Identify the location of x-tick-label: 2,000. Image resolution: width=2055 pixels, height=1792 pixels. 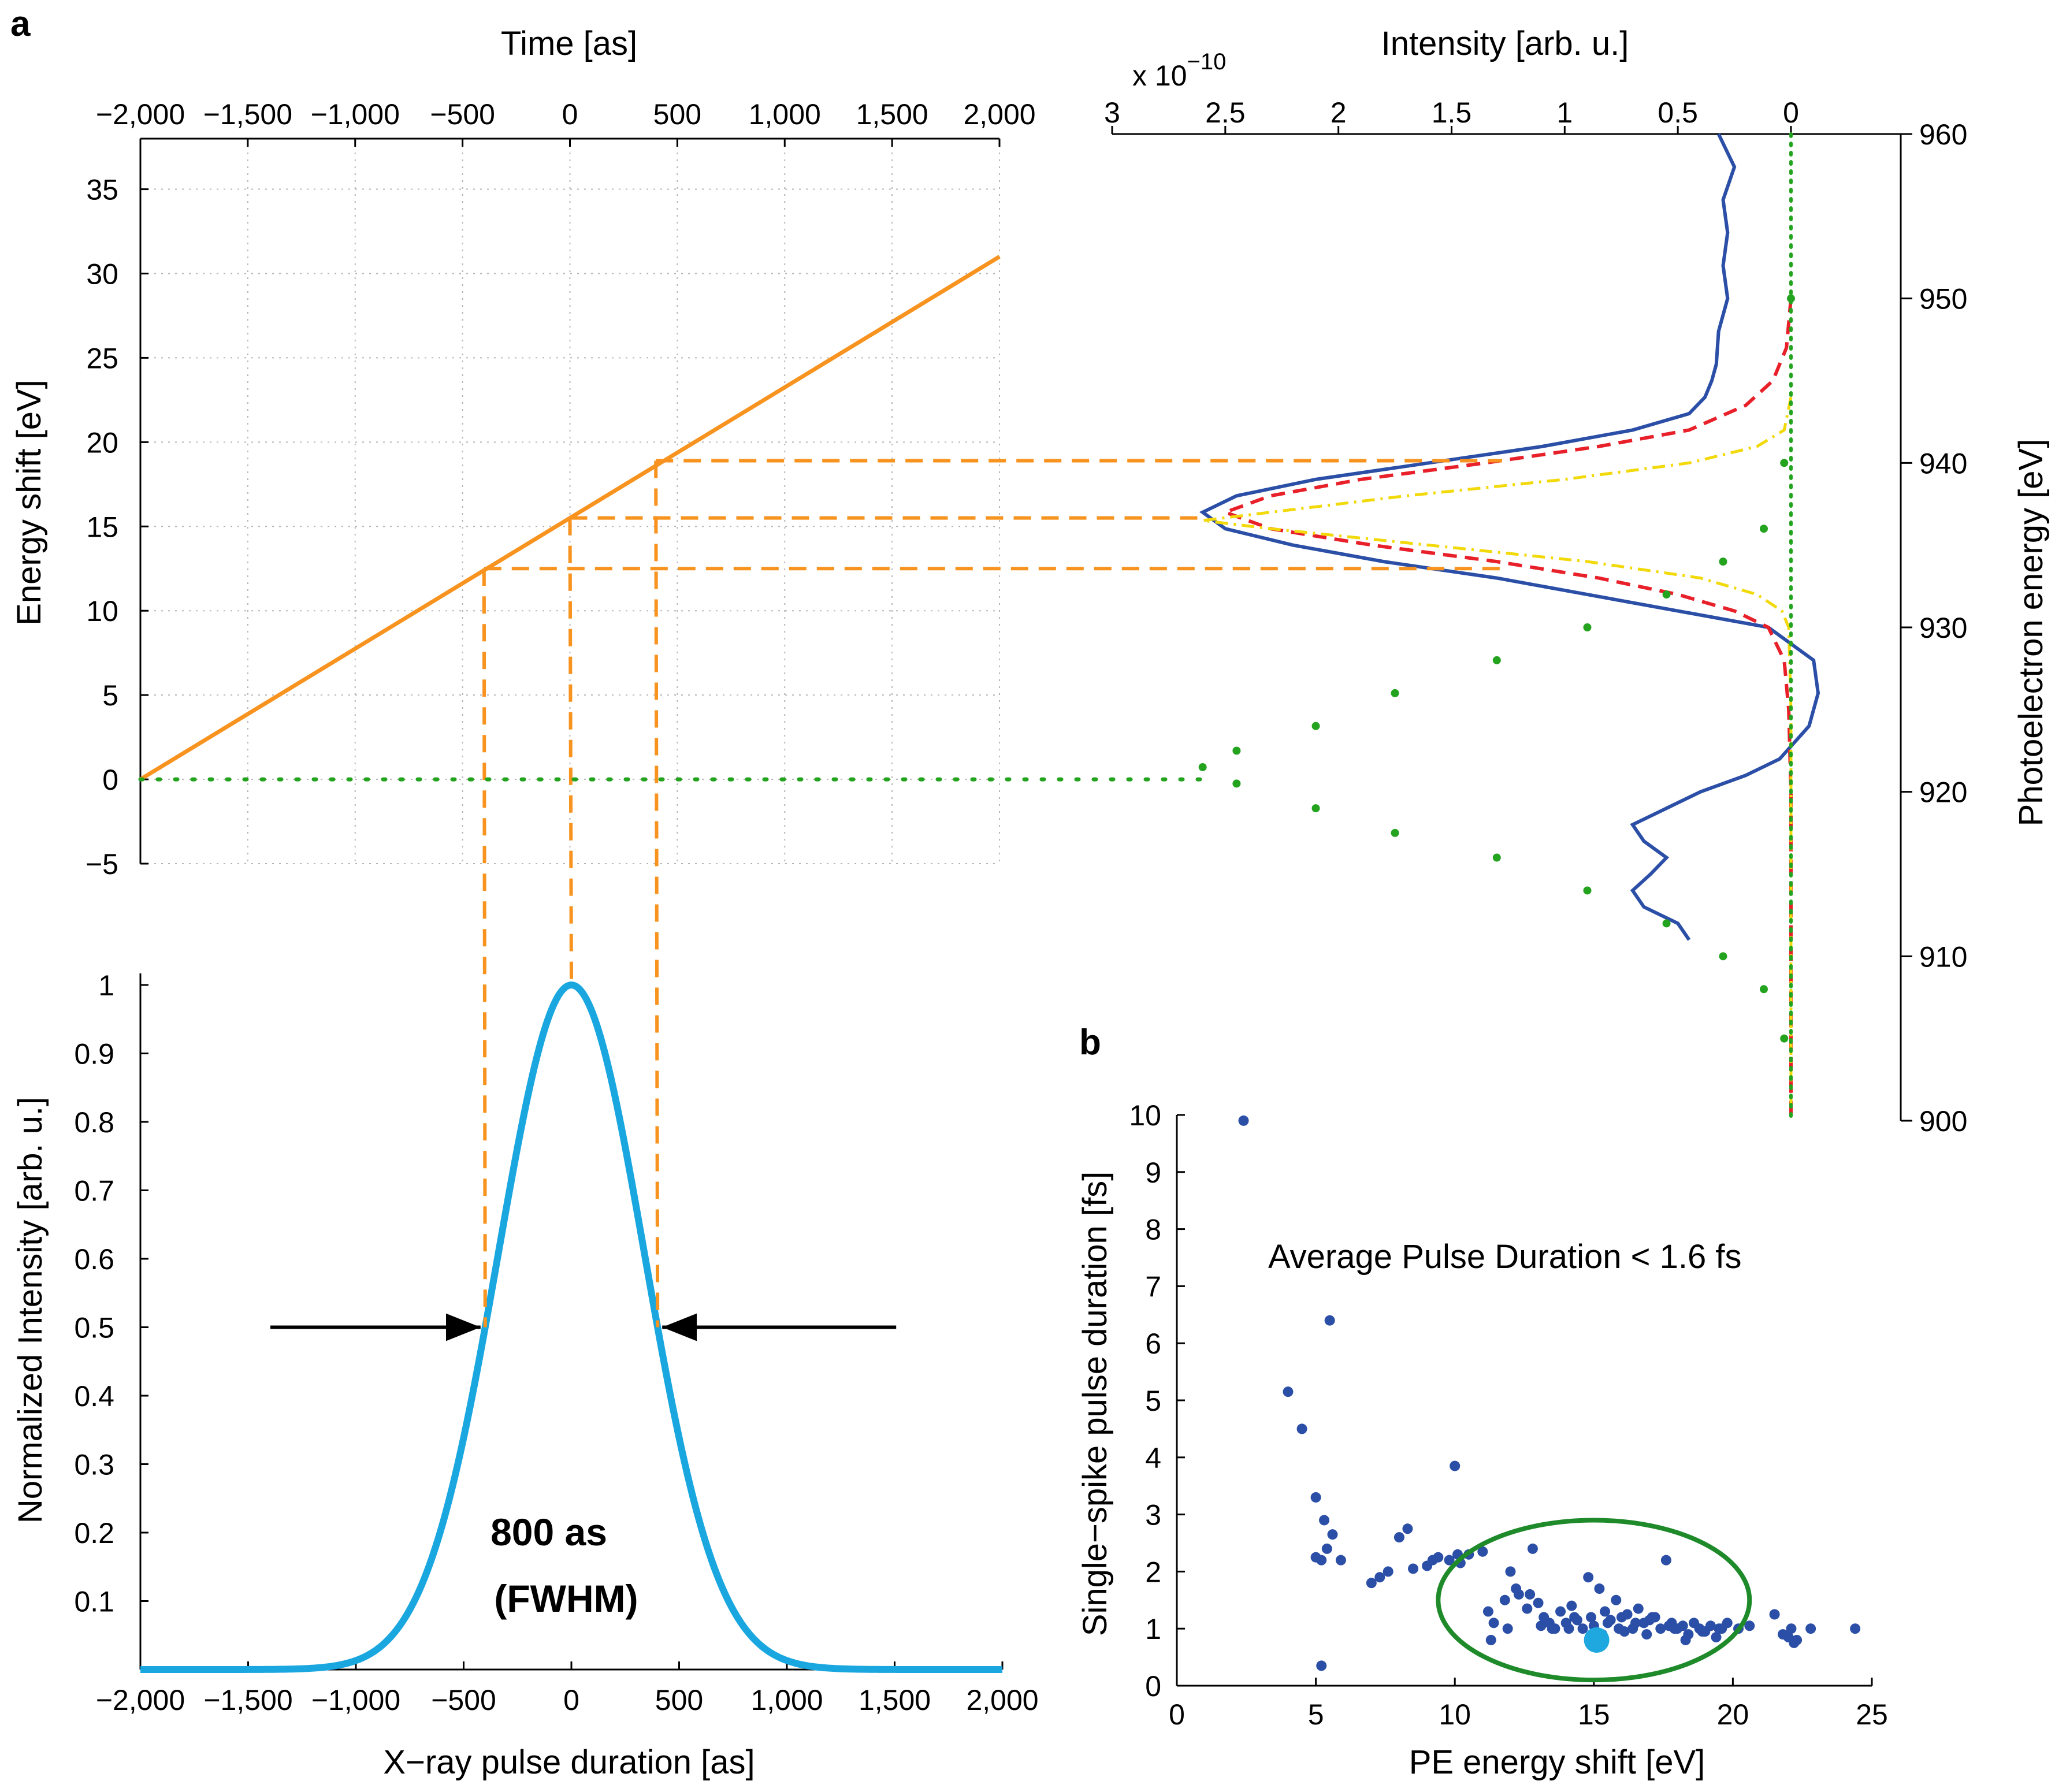
(1002, 1700).